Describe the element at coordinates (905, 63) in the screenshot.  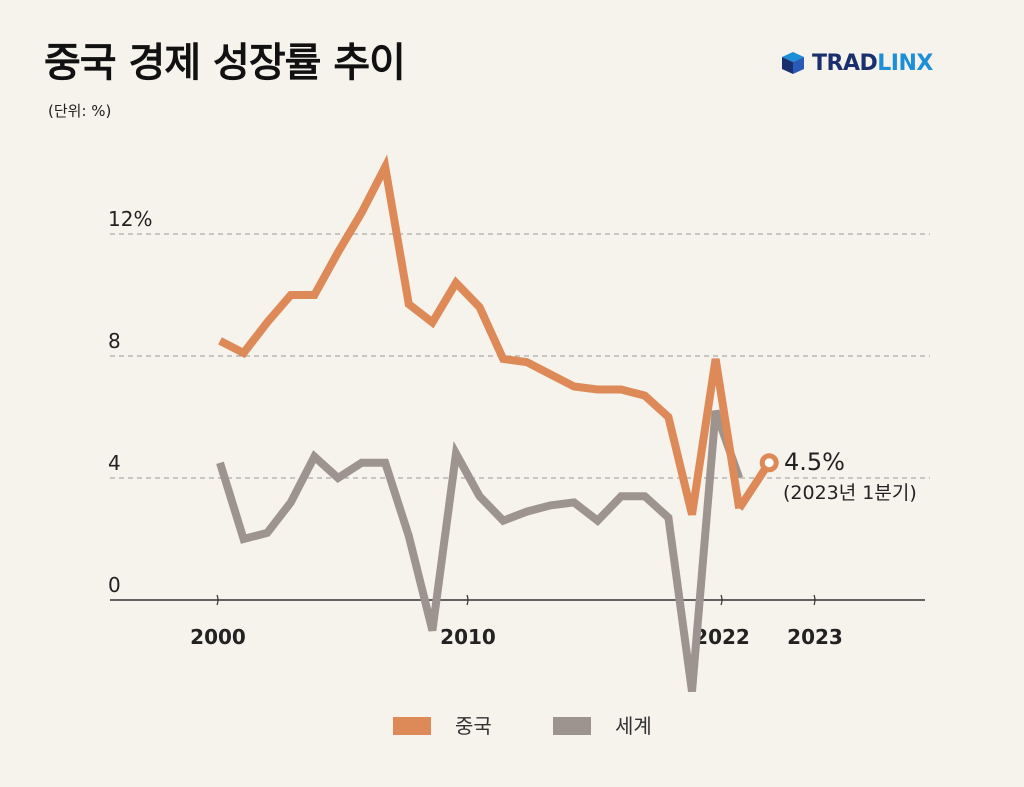
I see `logo-linx-text: LINX` at that location.